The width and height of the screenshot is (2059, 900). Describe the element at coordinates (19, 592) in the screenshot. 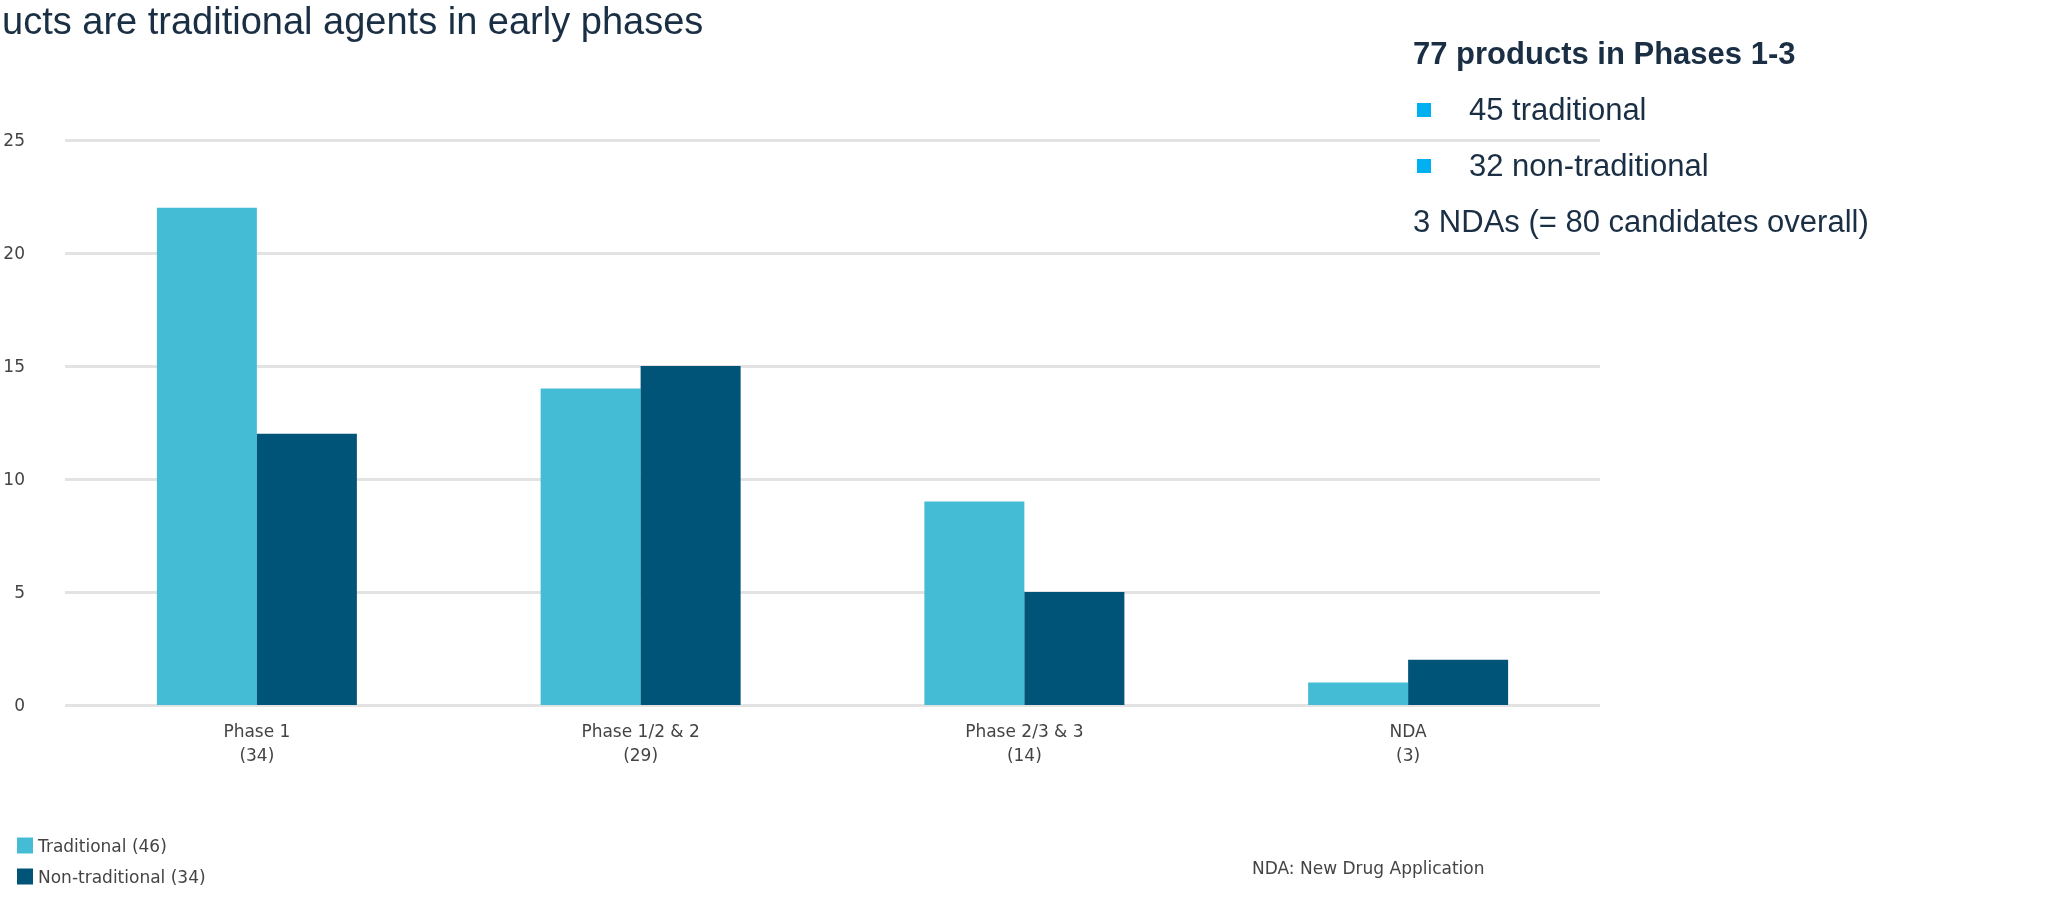

I see `y-tick-label: 5` at that location.